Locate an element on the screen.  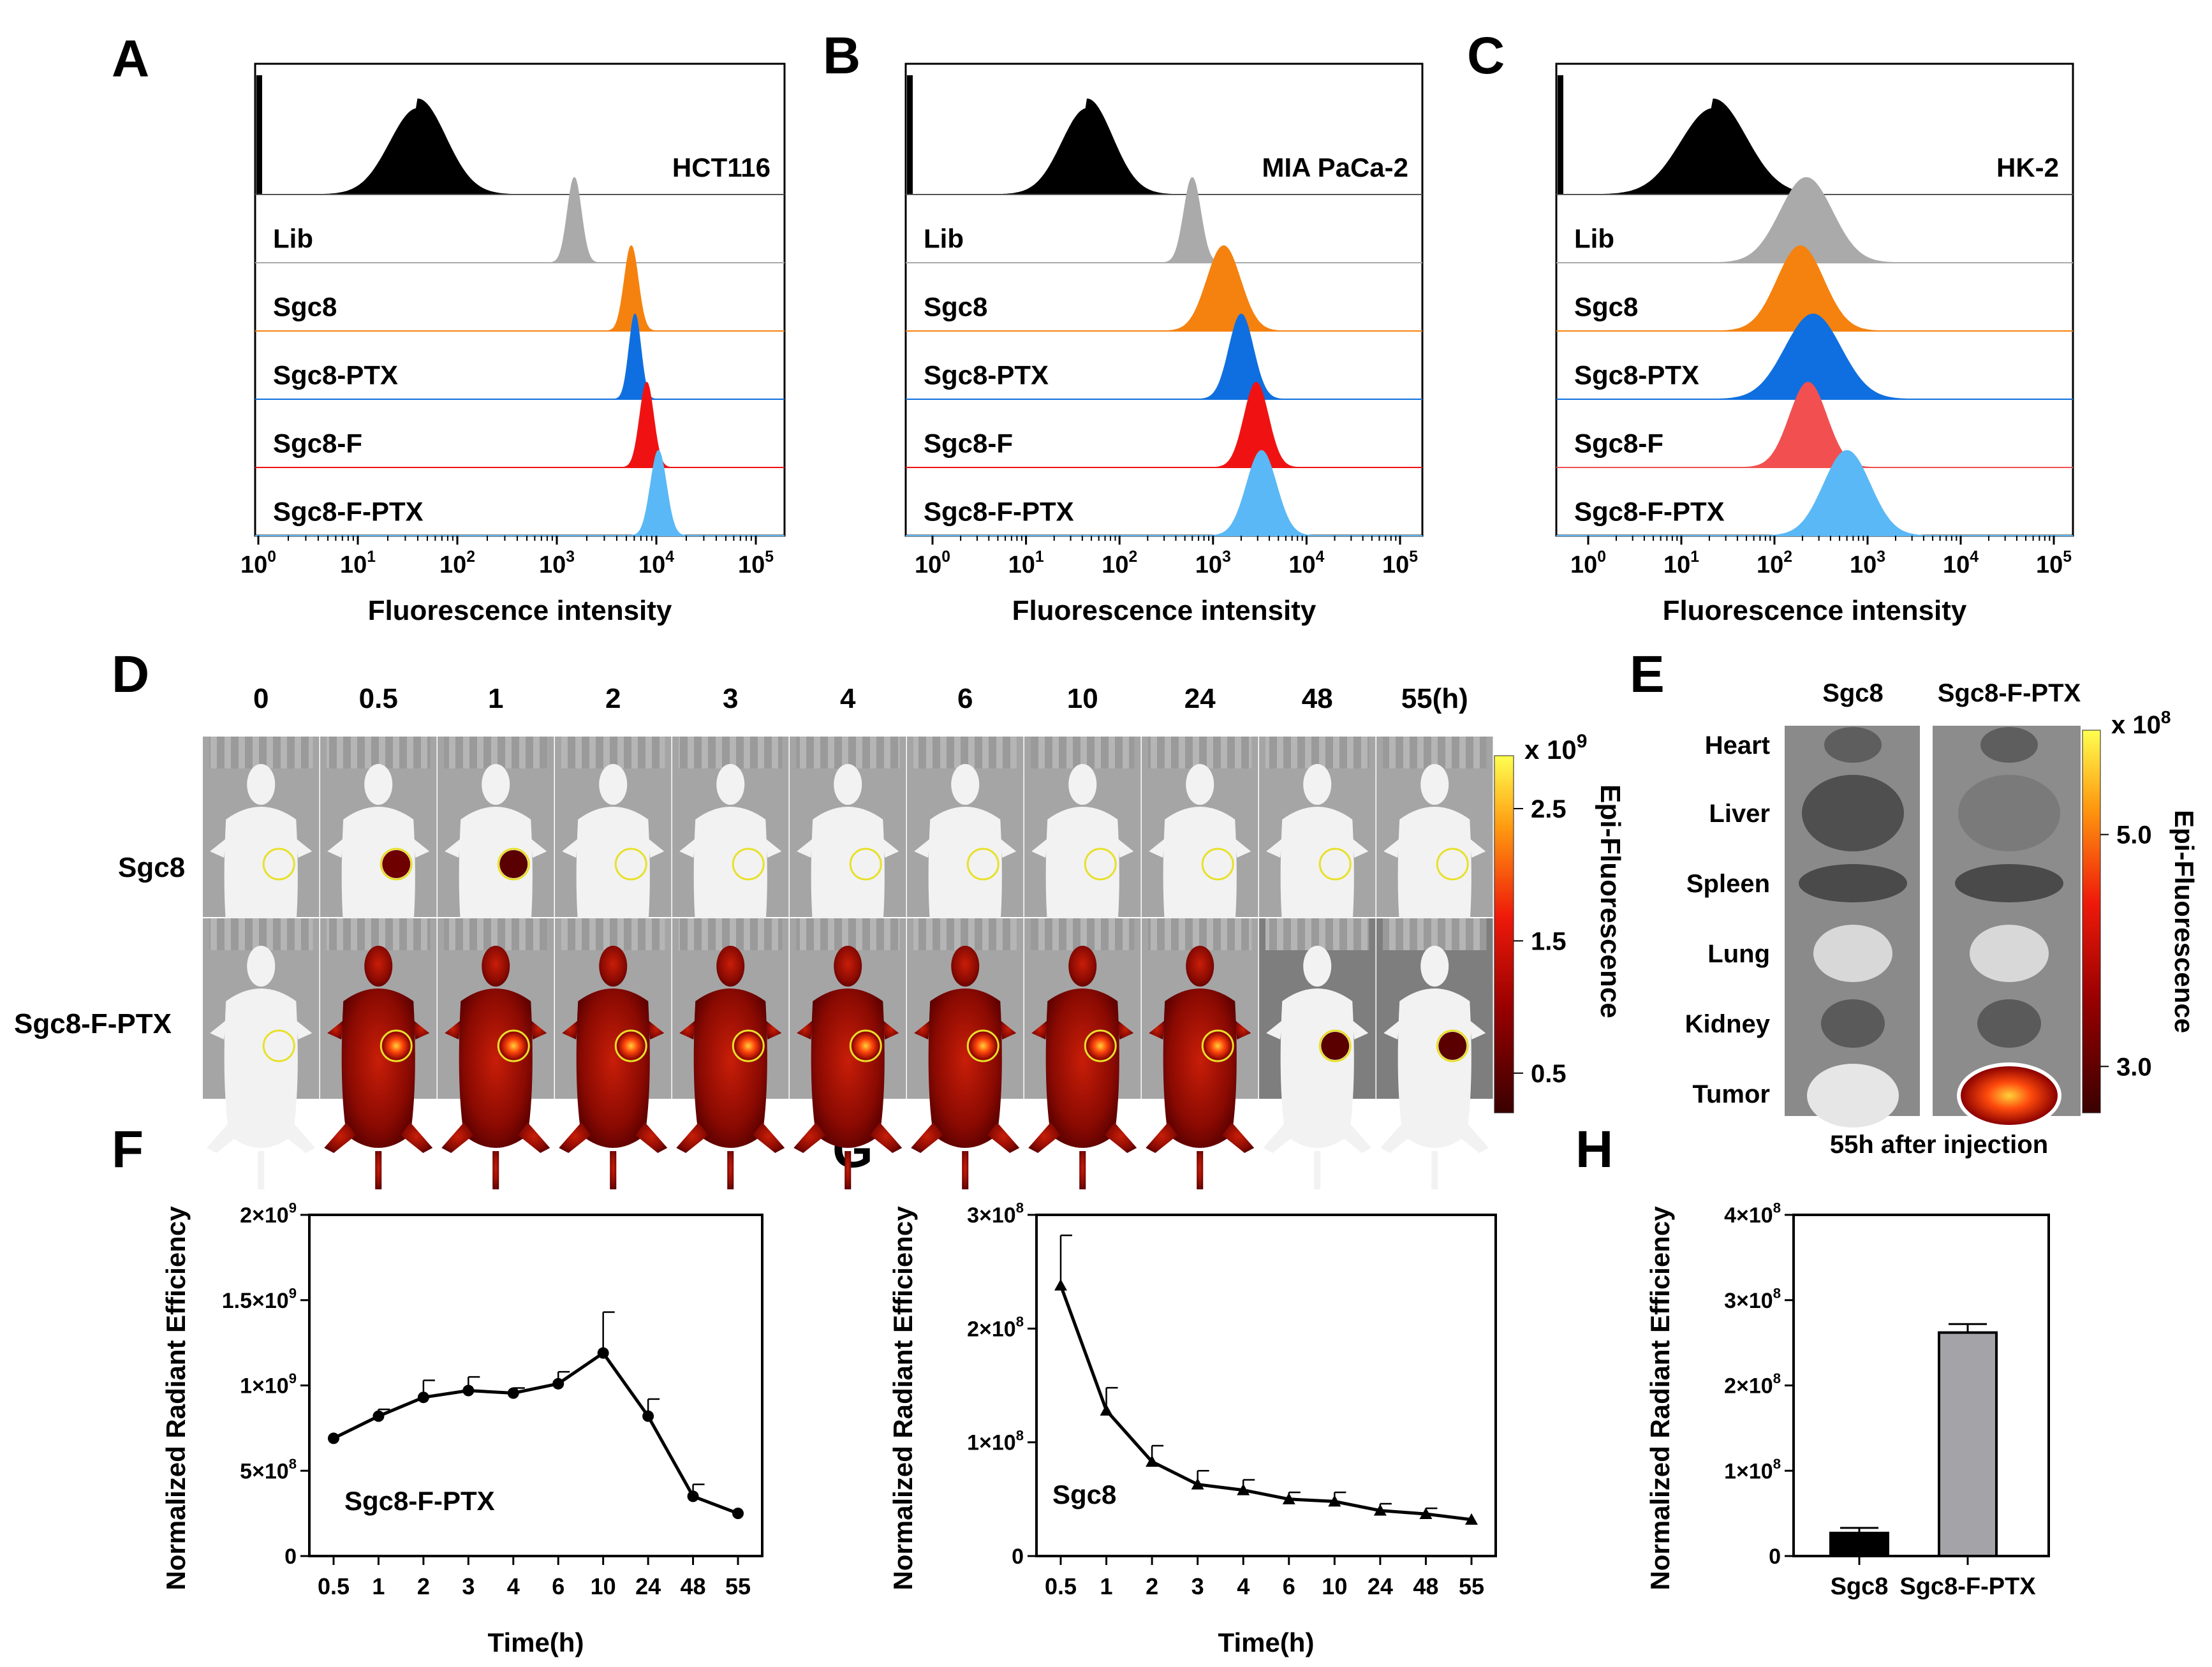
y-axis-label: Normalized Radiant Efficiency is located at coordinates (176, 1398).